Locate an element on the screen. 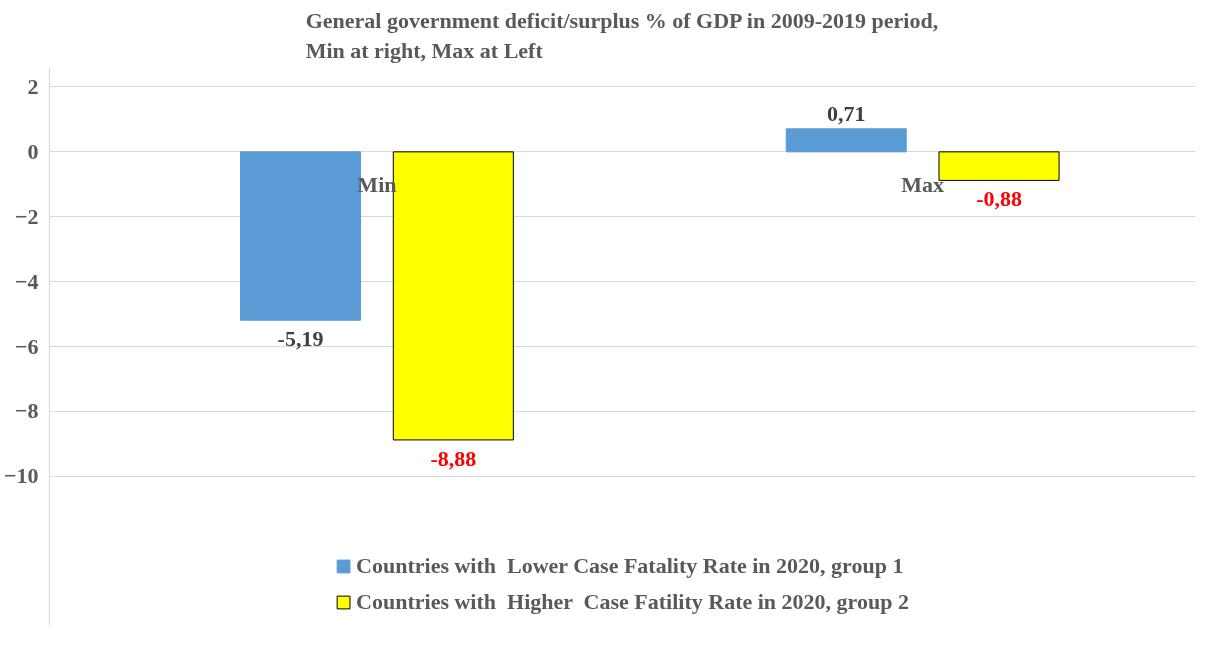 The height and width of the screenshot is (649, 1219). data-label: -5,19 is located at coordinates (300, 339).